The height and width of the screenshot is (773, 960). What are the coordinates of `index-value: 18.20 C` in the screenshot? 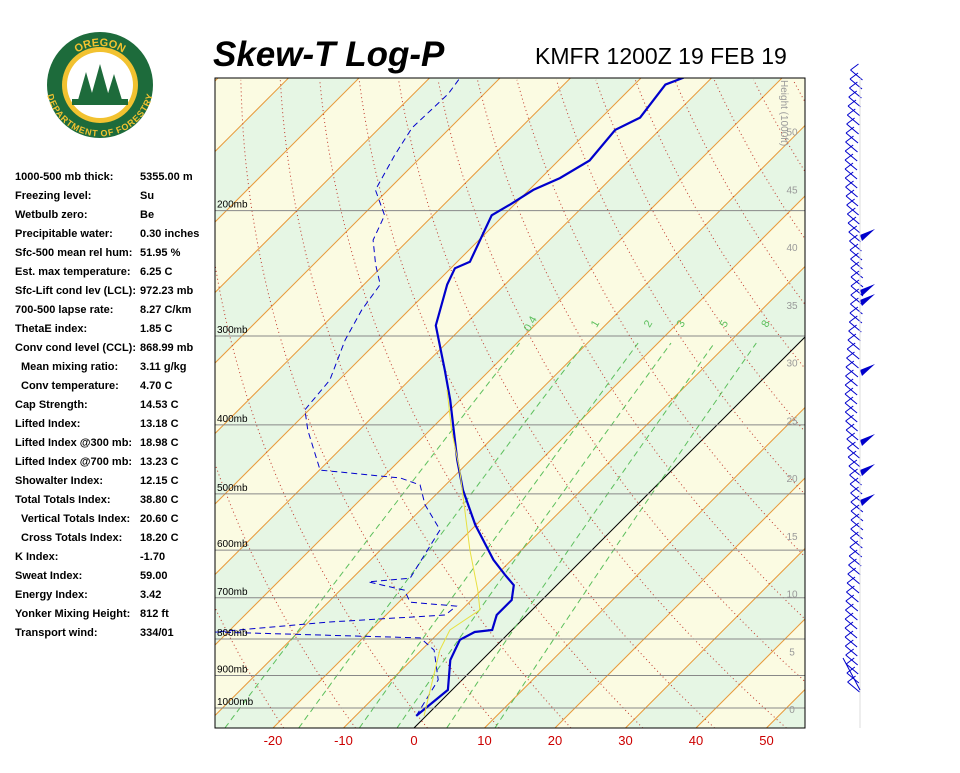 It's located at (159, 538).